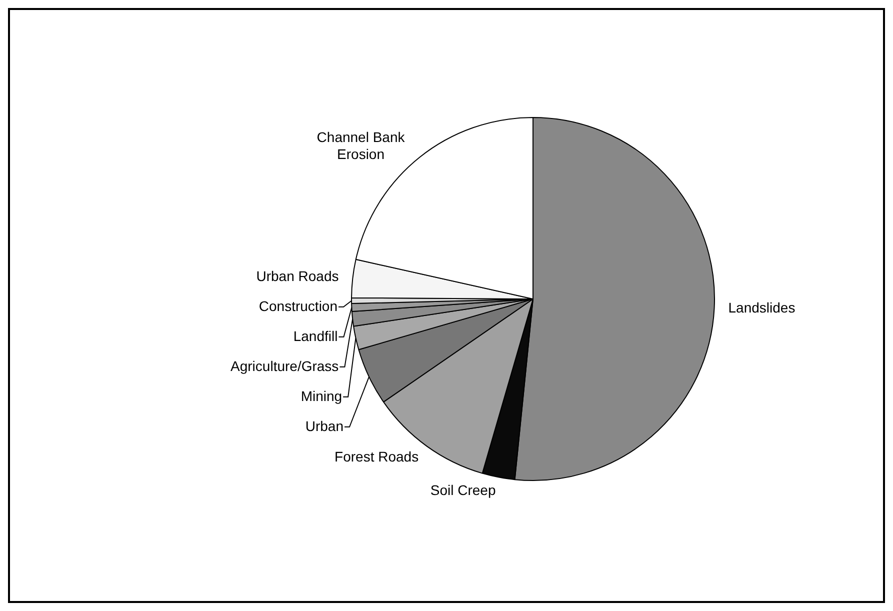  Describe the element at coordinates (324, 426) in the screenshot. I see `slice-label: Urban` at that location.